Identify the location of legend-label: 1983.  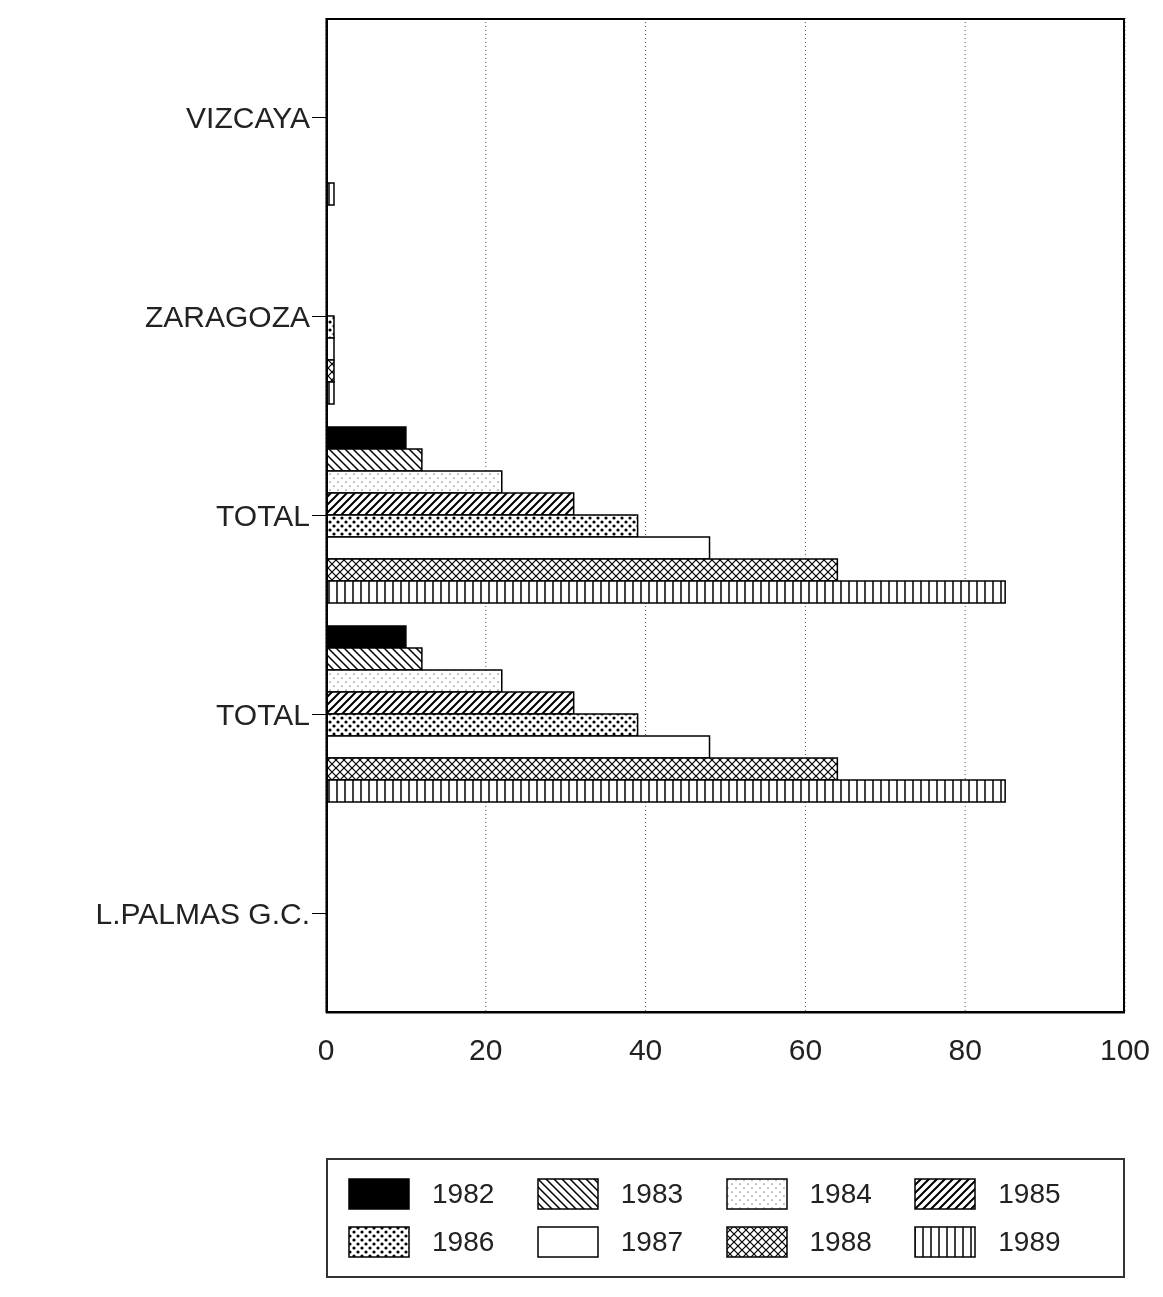
(652, 1194).